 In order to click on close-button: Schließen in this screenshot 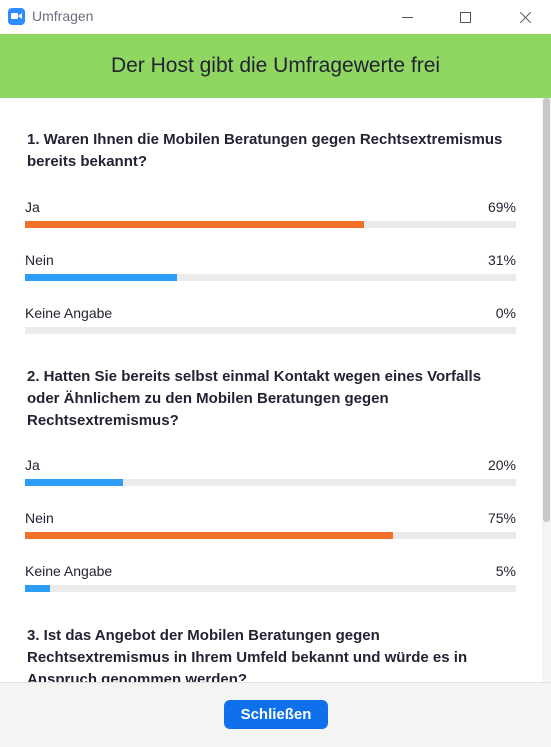, I will do `click(276, 714)`.